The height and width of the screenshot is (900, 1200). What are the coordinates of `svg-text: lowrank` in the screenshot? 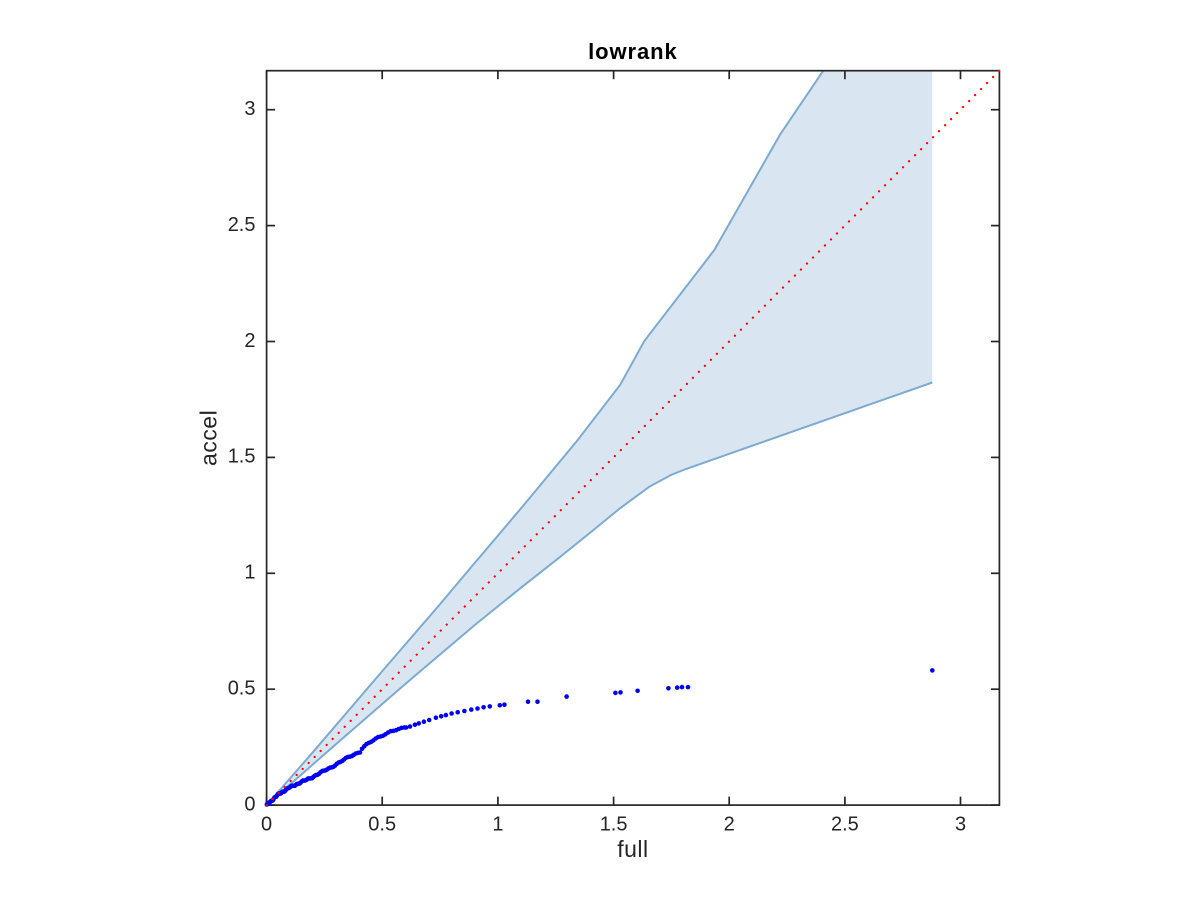 It's located at (632, 51).